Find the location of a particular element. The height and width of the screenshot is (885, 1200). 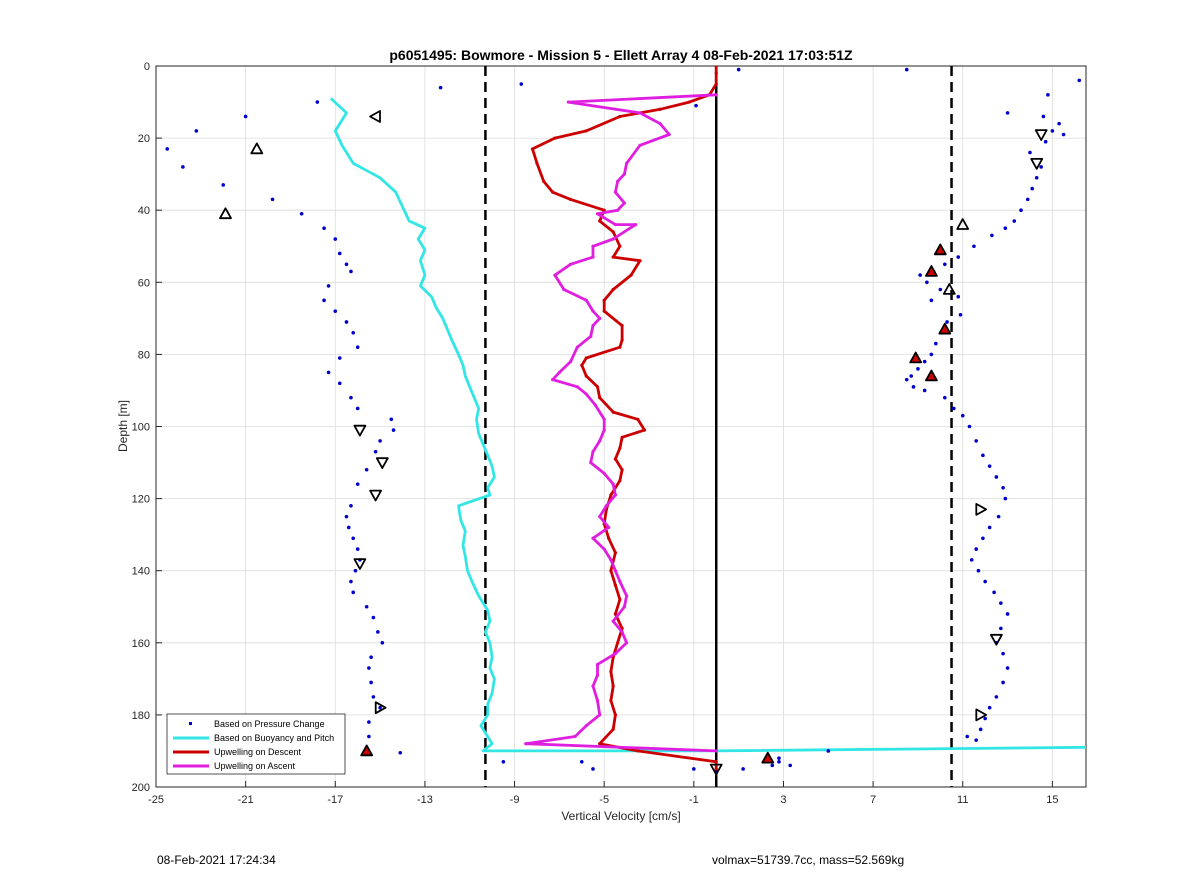

y-tick-label: 140 is located at coordinates (141, 572).